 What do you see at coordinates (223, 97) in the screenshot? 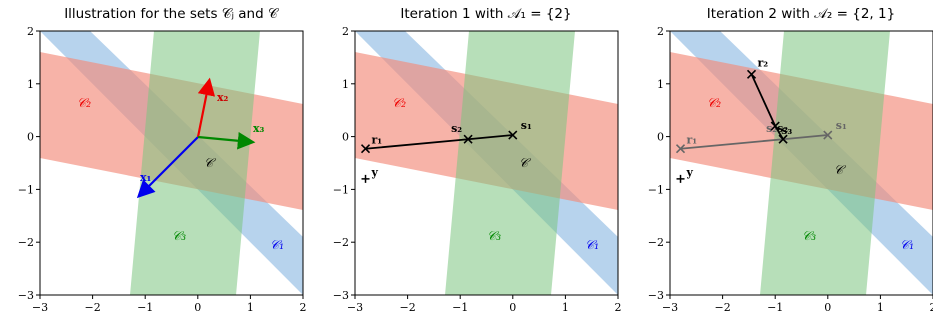
I see `vector-x2-label: x₂` at bounding box center [223, 97].